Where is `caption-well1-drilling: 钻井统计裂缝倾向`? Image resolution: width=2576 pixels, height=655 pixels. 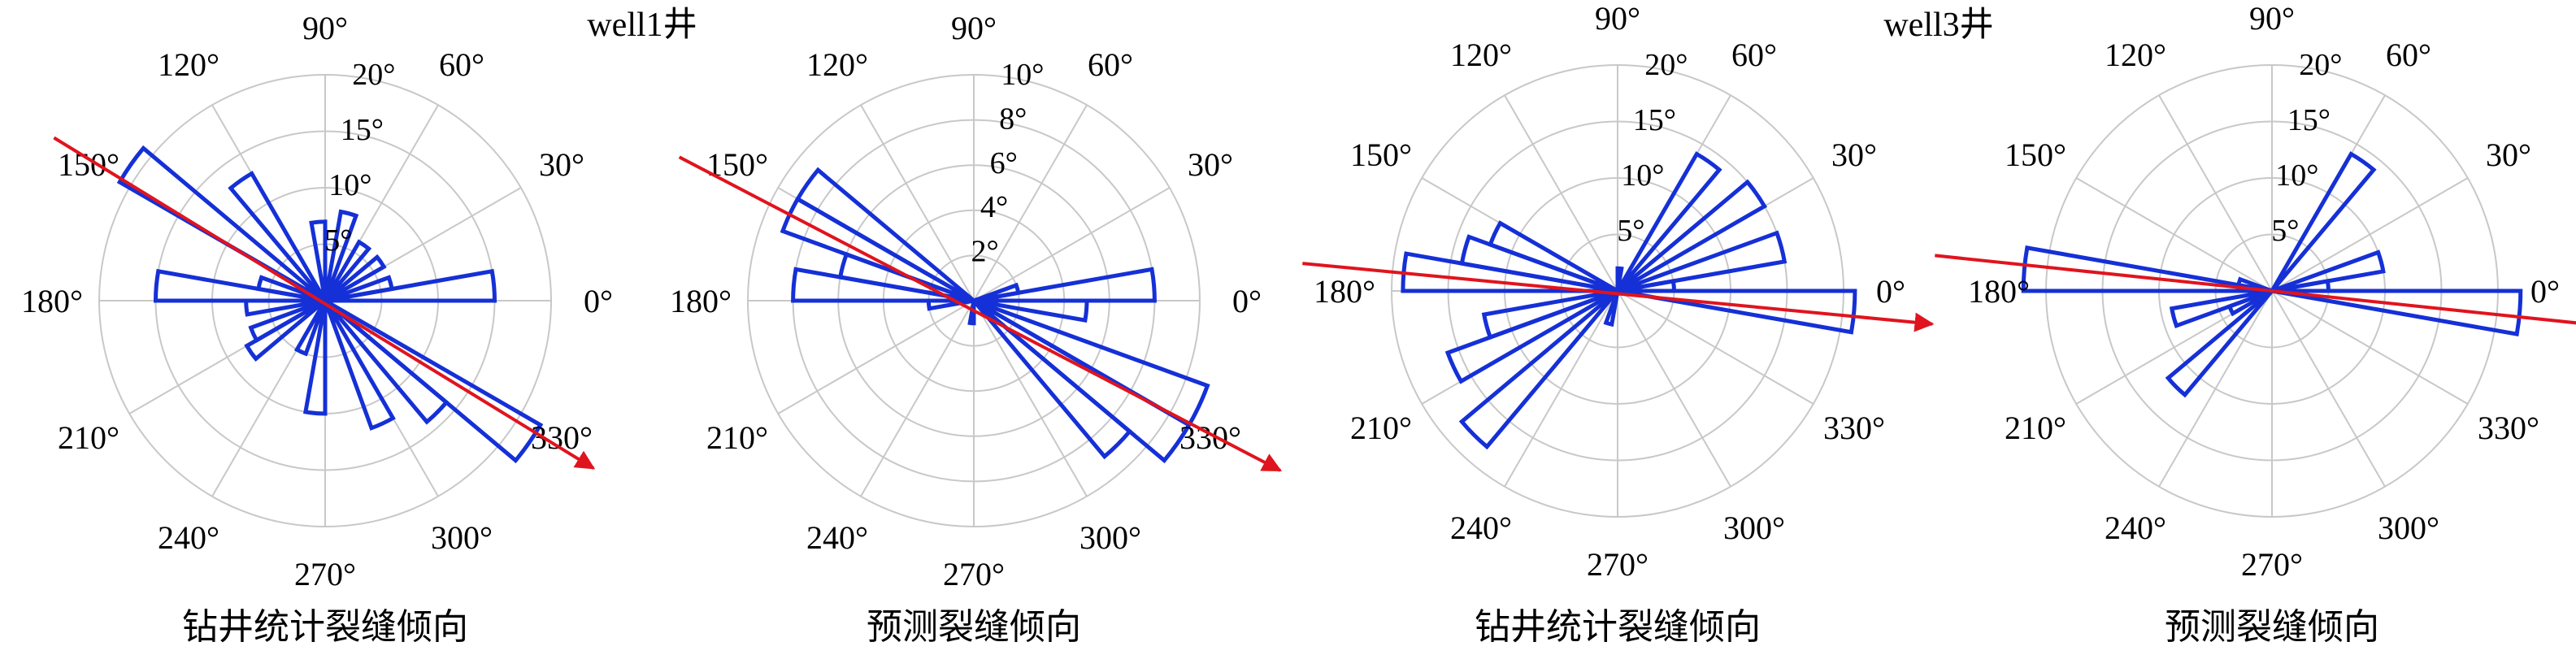 caption-well1-drilling: 钻井统计裂缝倾向 is located at coordinates (325, 627).